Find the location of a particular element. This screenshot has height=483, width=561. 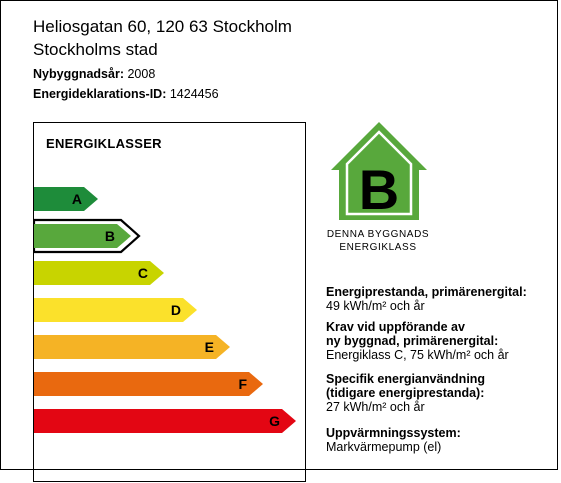

build-year-value: 2008 is located at coordinates (141, 74).